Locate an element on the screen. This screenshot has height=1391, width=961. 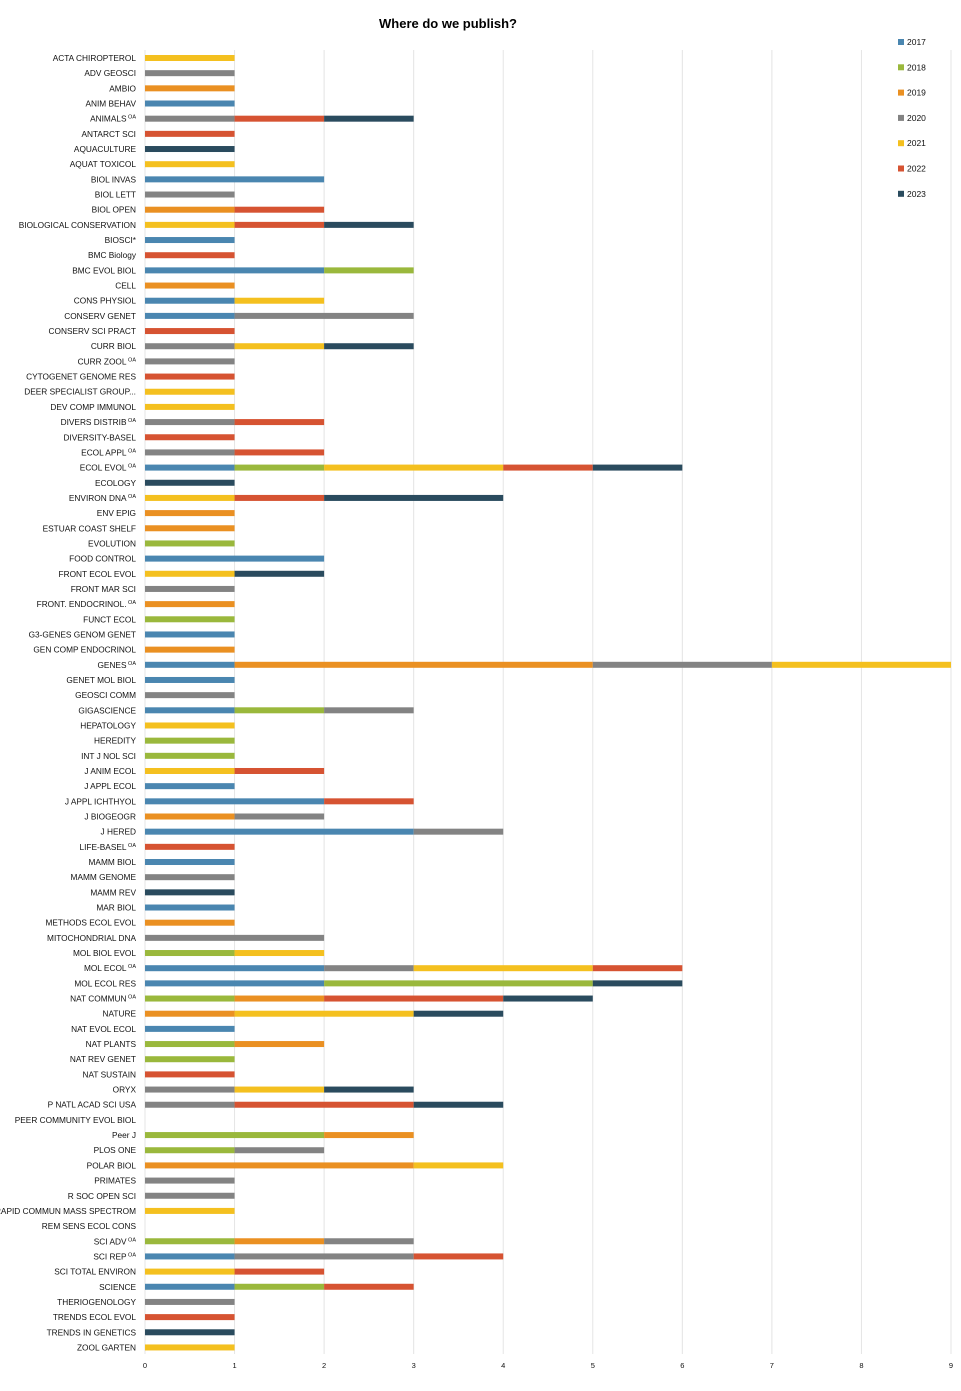
category-label: ESTUAR COAST SHELF is located at coordinates (89, 528).